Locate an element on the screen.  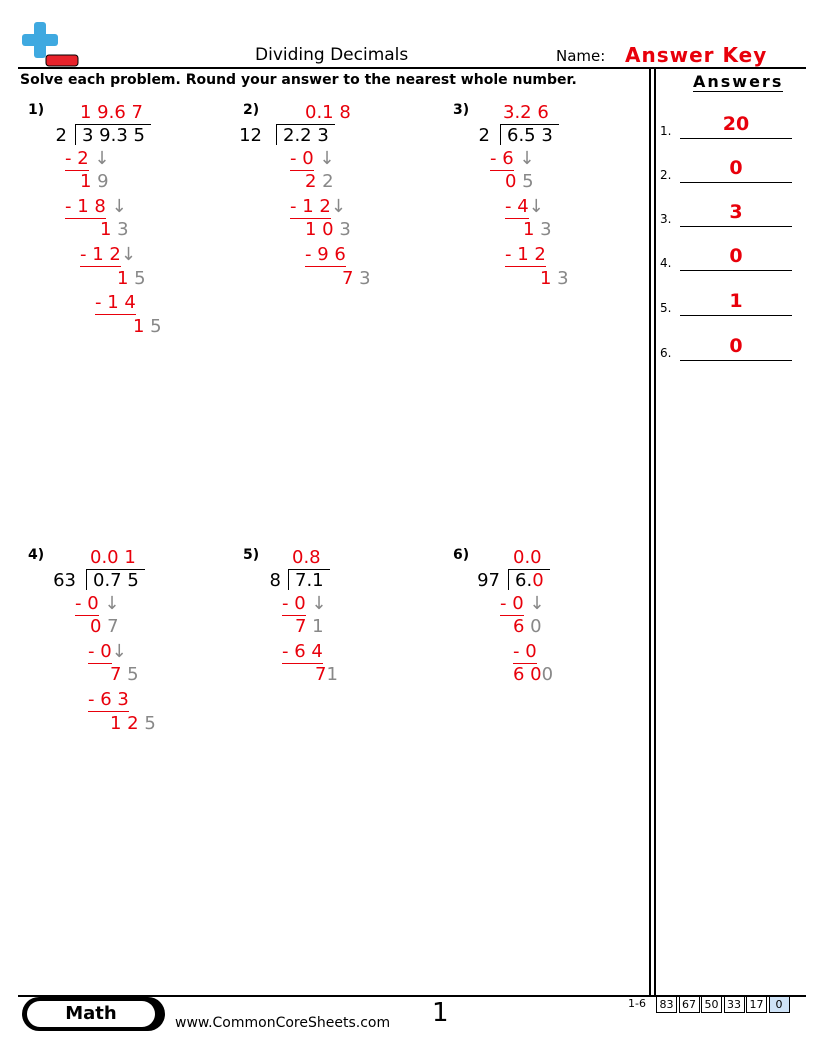
answer-label: 6. is located at coordinates (666, 353).